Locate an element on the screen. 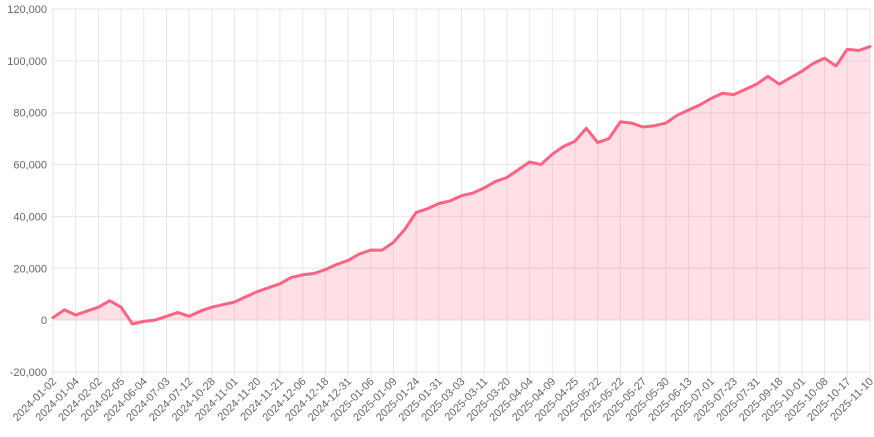  y-tick-label: 20,000 is located at coordinates (30, 269).